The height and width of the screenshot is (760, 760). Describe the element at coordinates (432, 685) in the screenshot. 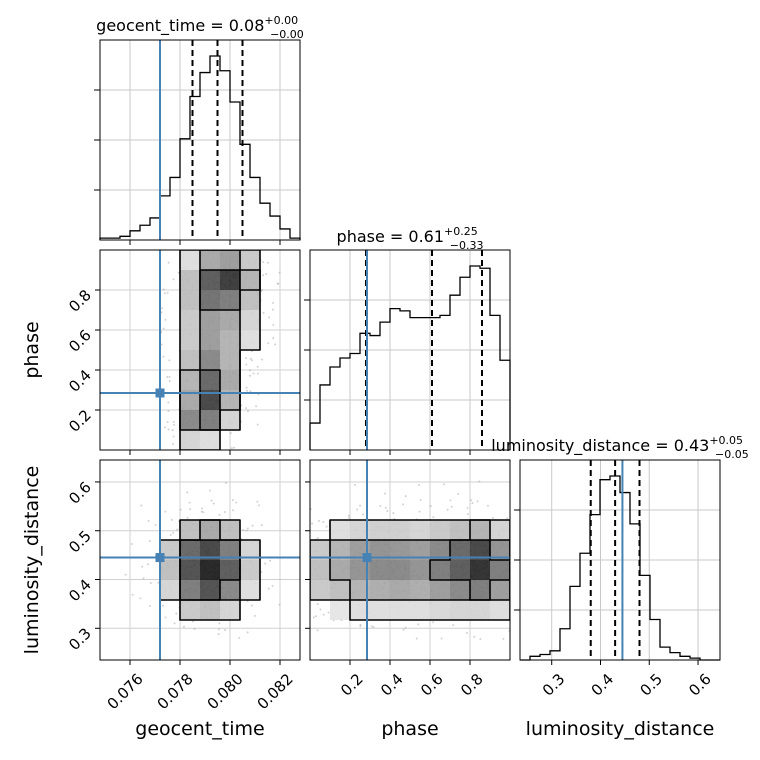

I see `x-tick-label: 0.6` at that location.